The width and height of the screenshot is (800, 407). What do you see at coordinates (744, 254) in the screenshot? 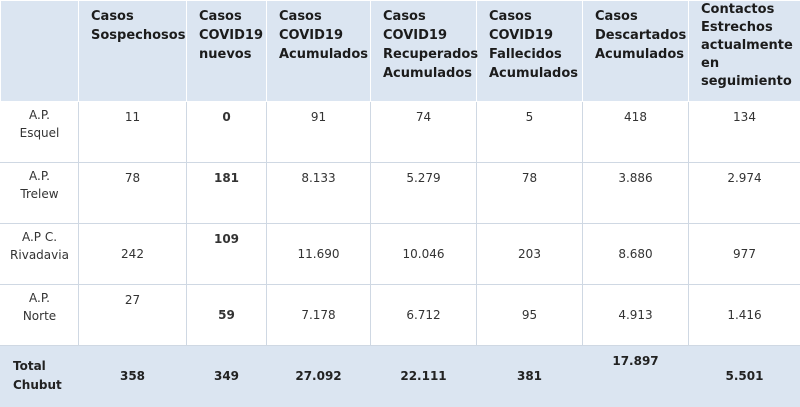
I see `cell-contactos: 977` at bounding box center [744, 254].